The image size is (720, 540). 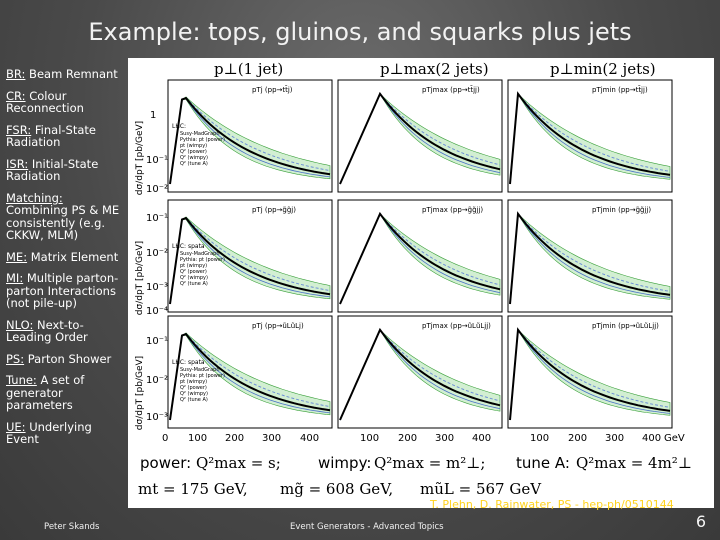 What do you see at coordinates (66, 358) in the screenshot?
I see `glossary-item: PS: Parton Shower` at bounding box center [66, 358].